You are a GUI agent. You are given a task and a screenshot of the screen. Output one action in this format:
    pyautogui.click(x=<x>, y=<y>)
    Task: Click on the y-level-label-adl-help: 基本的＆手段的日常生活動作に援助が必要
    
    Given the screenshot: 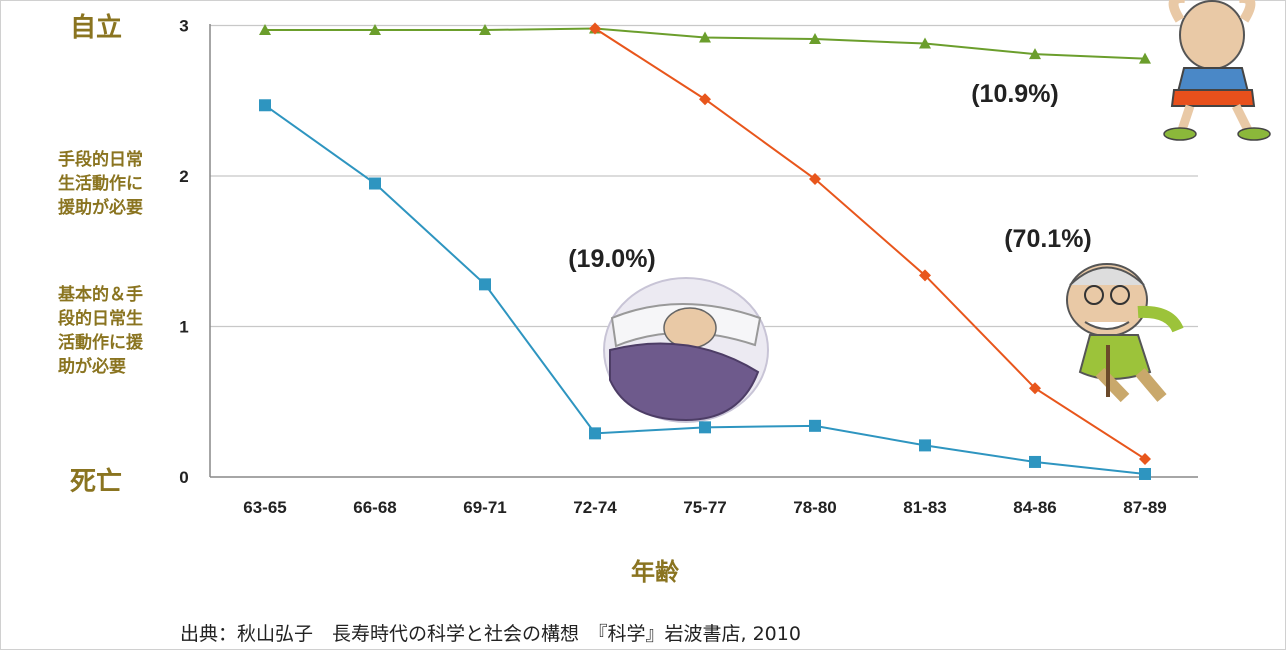 What is the action you would take?
    pyautogui.click(x=100, y=330)
    